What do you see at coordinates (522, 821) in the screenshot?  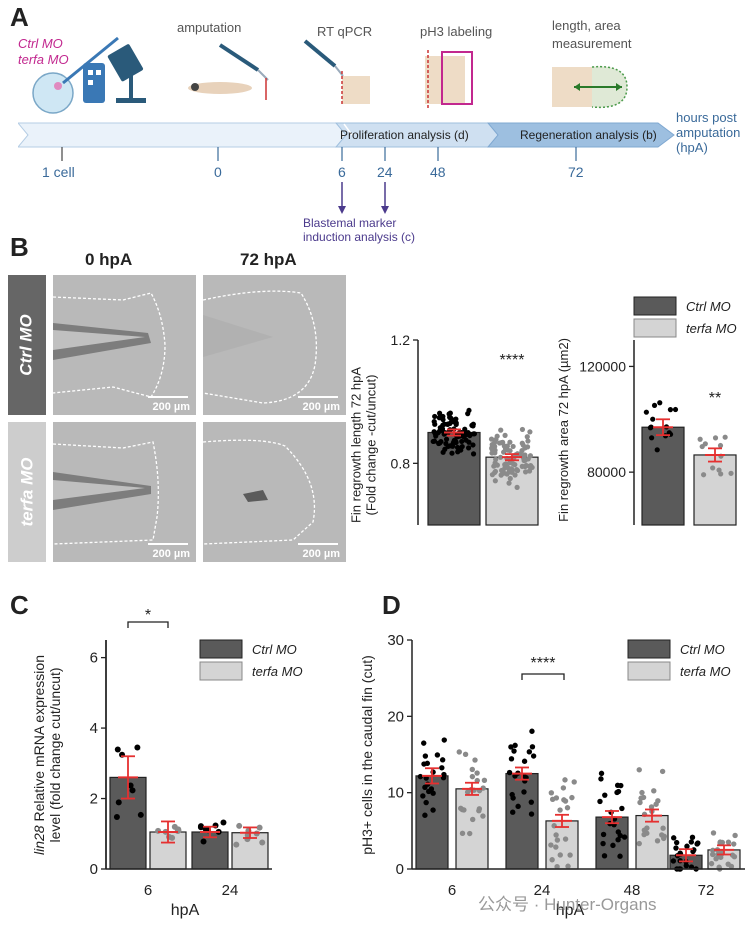 I see `bar` at bounding box center [522, 821].